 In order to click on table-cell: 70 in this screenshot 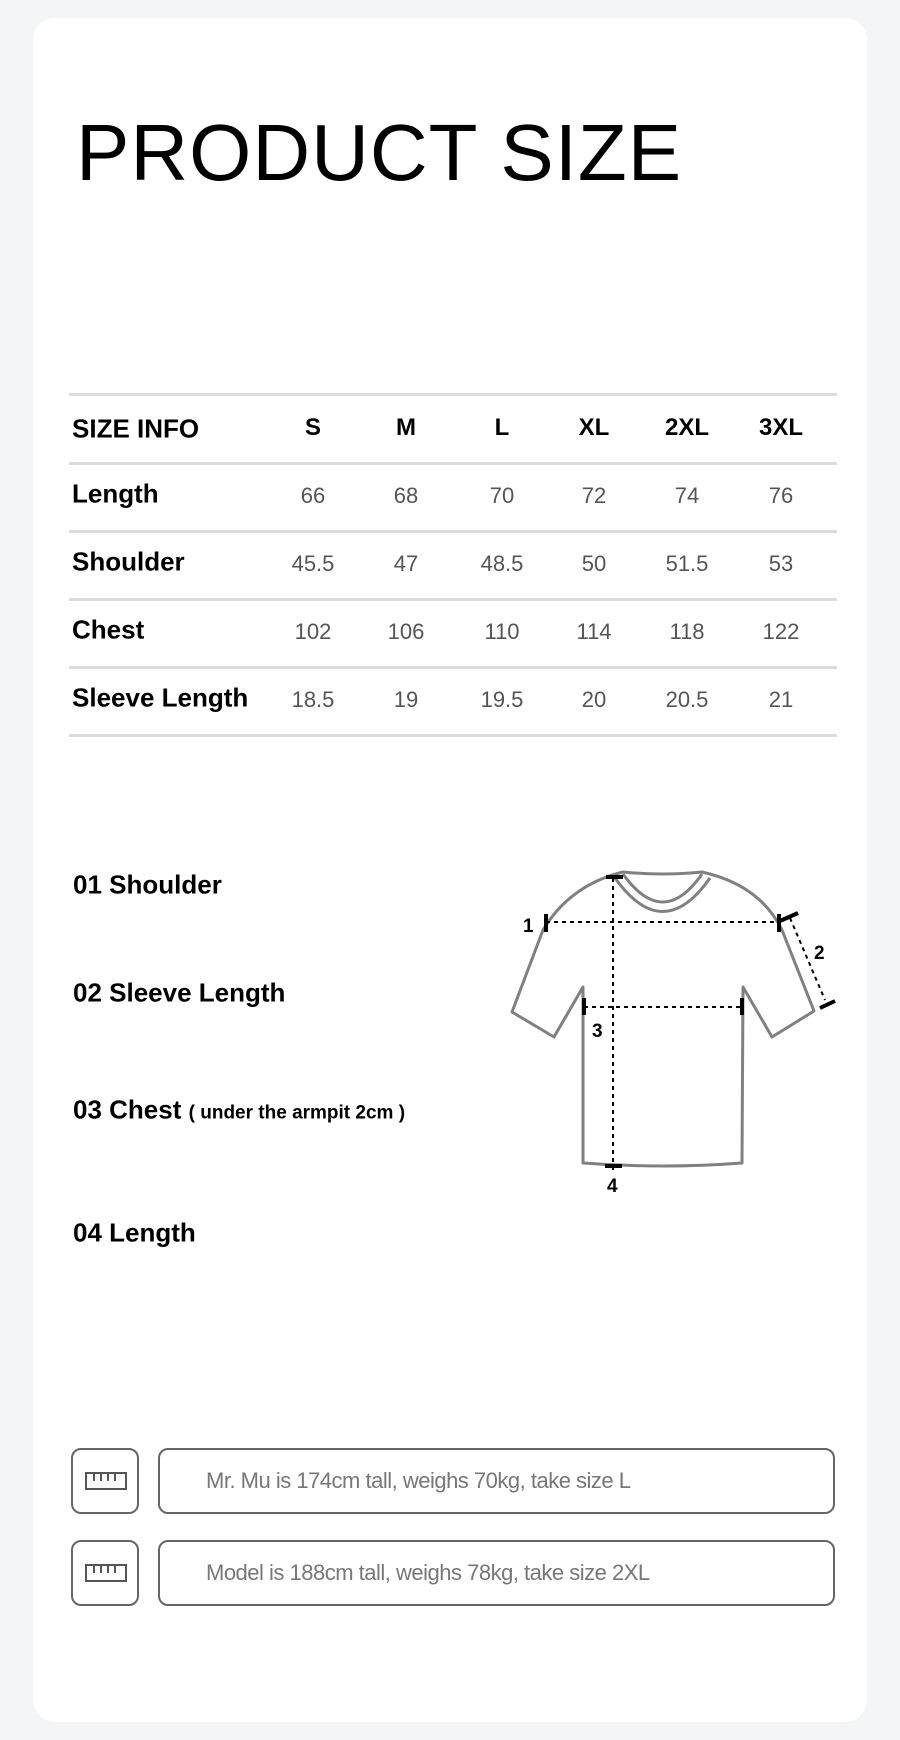, I will do `click(502, 495)`.